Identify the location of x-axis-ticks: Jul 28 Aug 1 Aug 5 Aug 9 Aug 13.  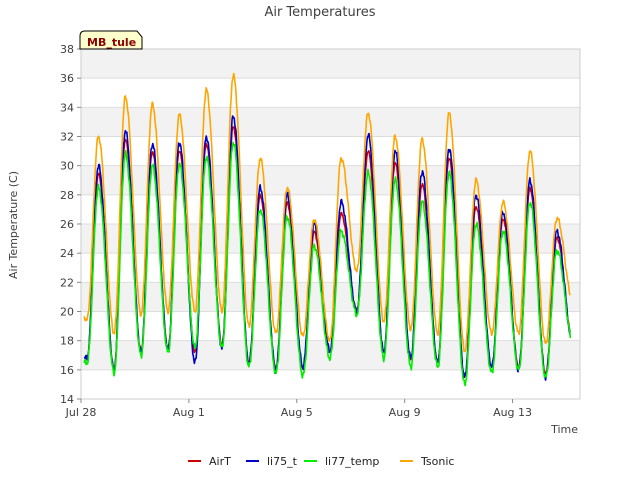
(298, 409).